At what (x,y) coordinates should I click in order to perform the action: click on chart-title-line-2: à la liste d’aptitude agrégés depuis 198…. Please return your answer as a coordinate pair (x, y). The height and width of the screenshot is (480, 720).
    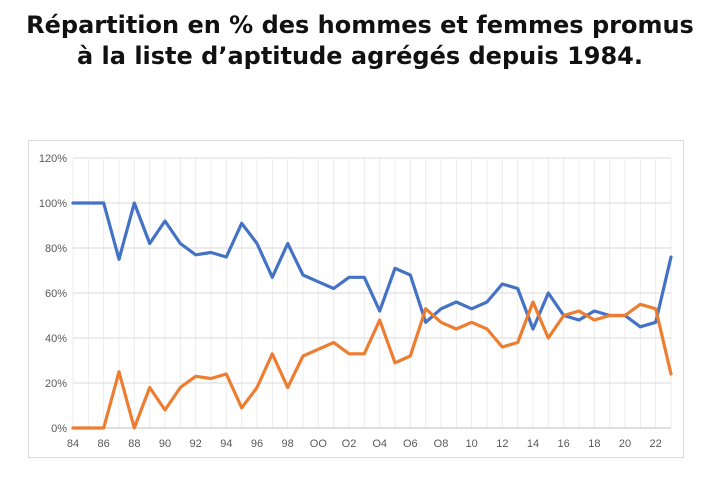
    Looking at the image, I should click on (359, 56).